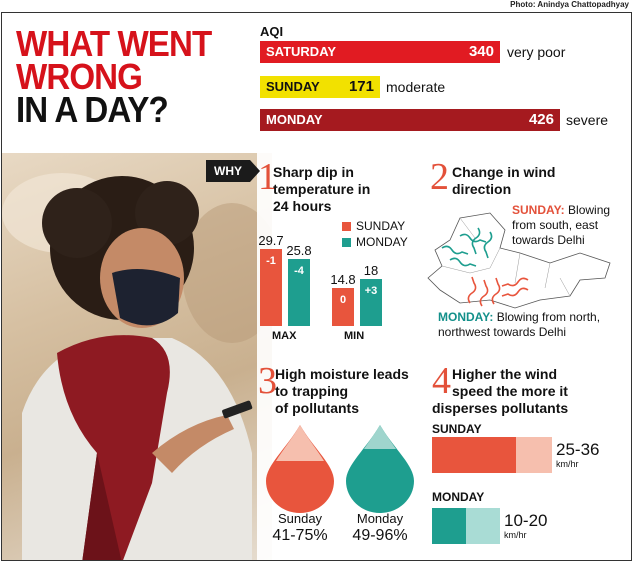 This screenshot has height=564, width=635. I want to click on wind-speed-sunday-value: 25-36 km/hr, so click(577, 455).